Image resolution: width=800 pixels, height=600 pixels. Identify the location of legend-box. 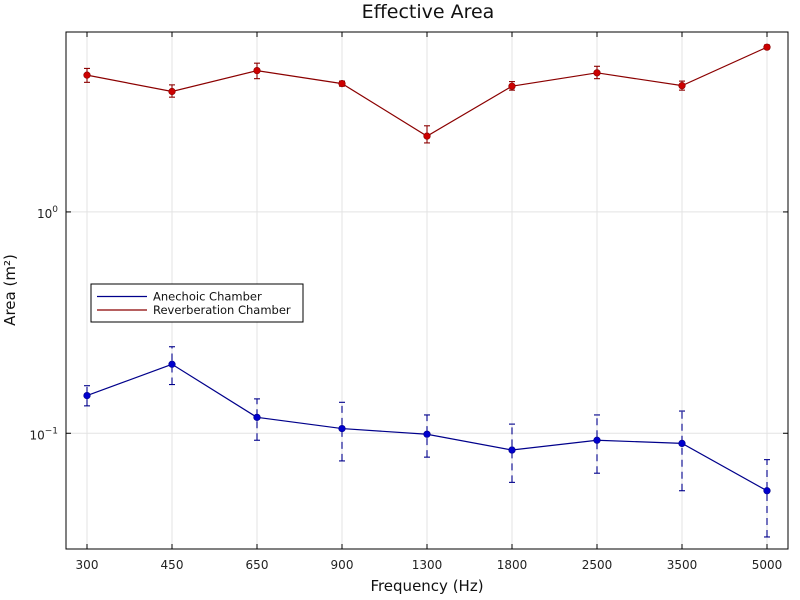
(197, 303).